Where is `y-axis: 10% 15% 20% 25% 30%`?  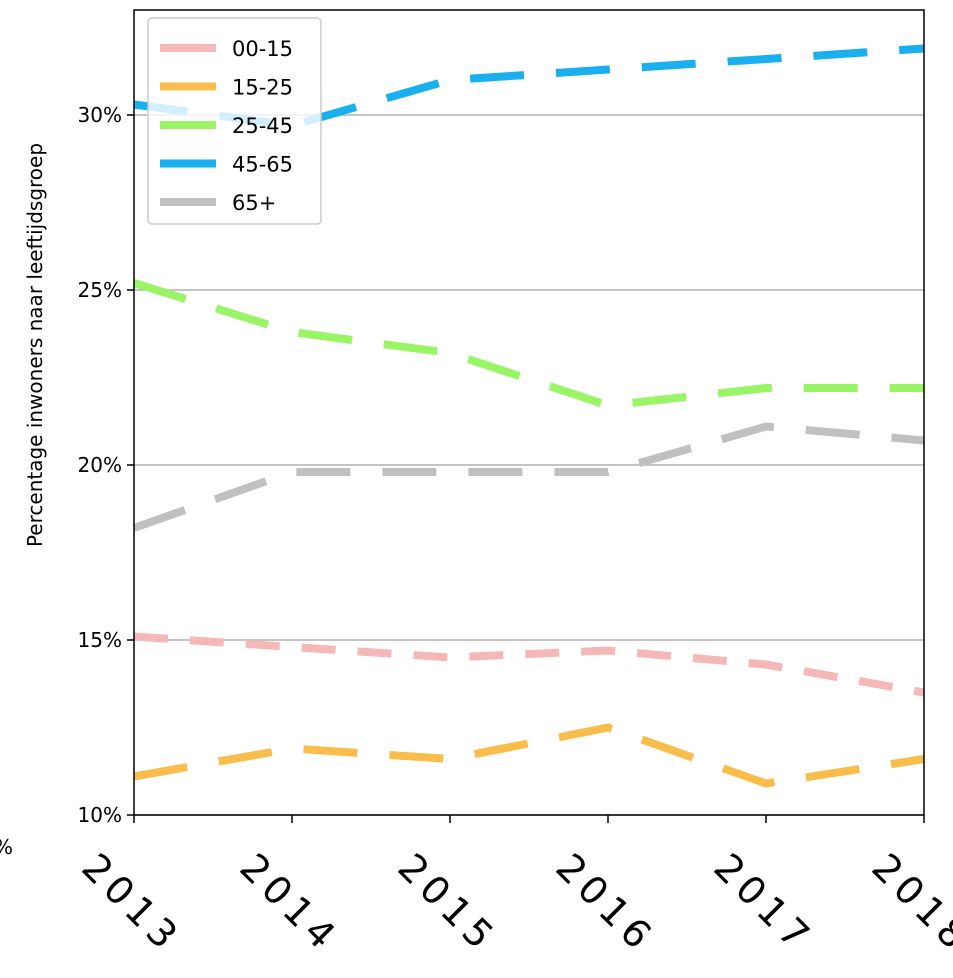 y-axis: 10% 15% 20% 25% 30% is located at coordinates (106, 465).